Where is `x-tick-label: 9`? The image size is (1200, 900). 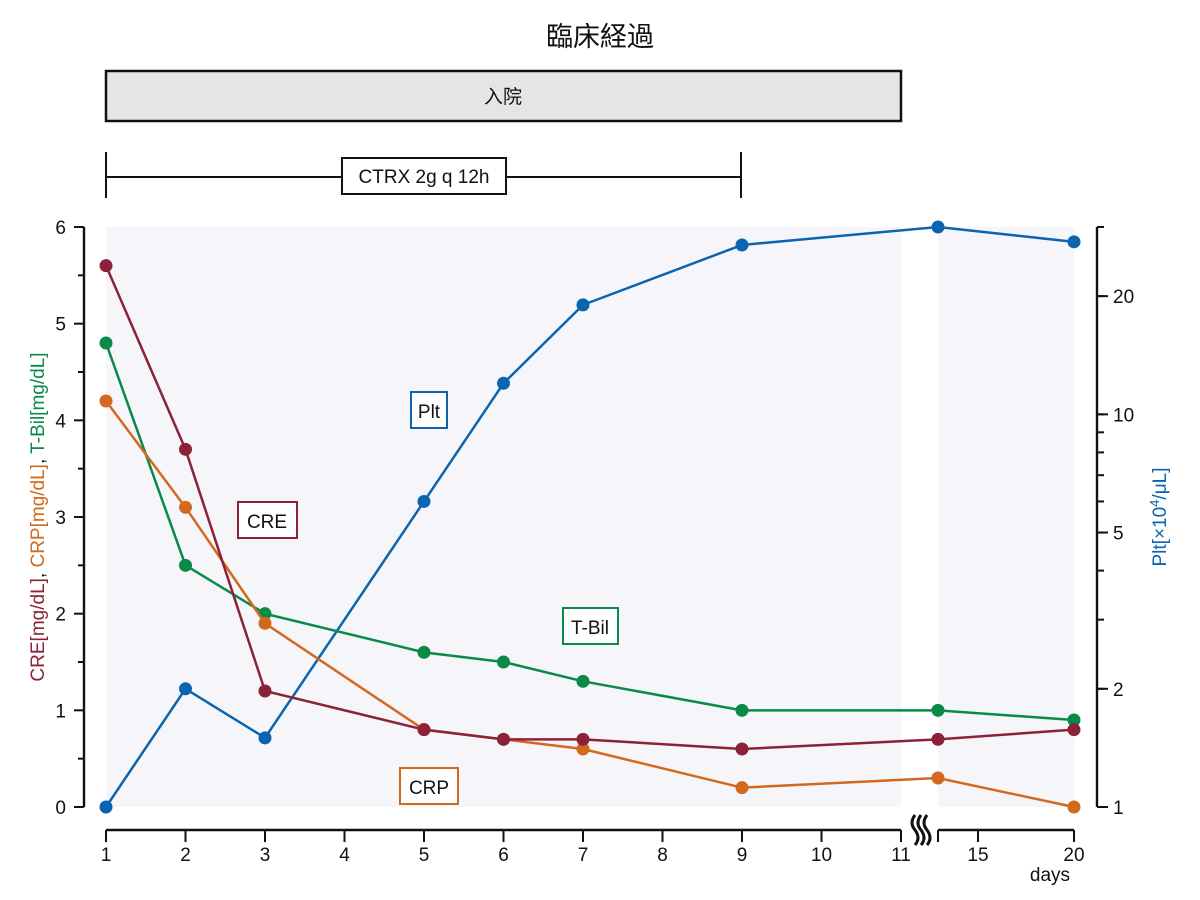 x-tick-label: 9 is located at coordinates (742, 855).